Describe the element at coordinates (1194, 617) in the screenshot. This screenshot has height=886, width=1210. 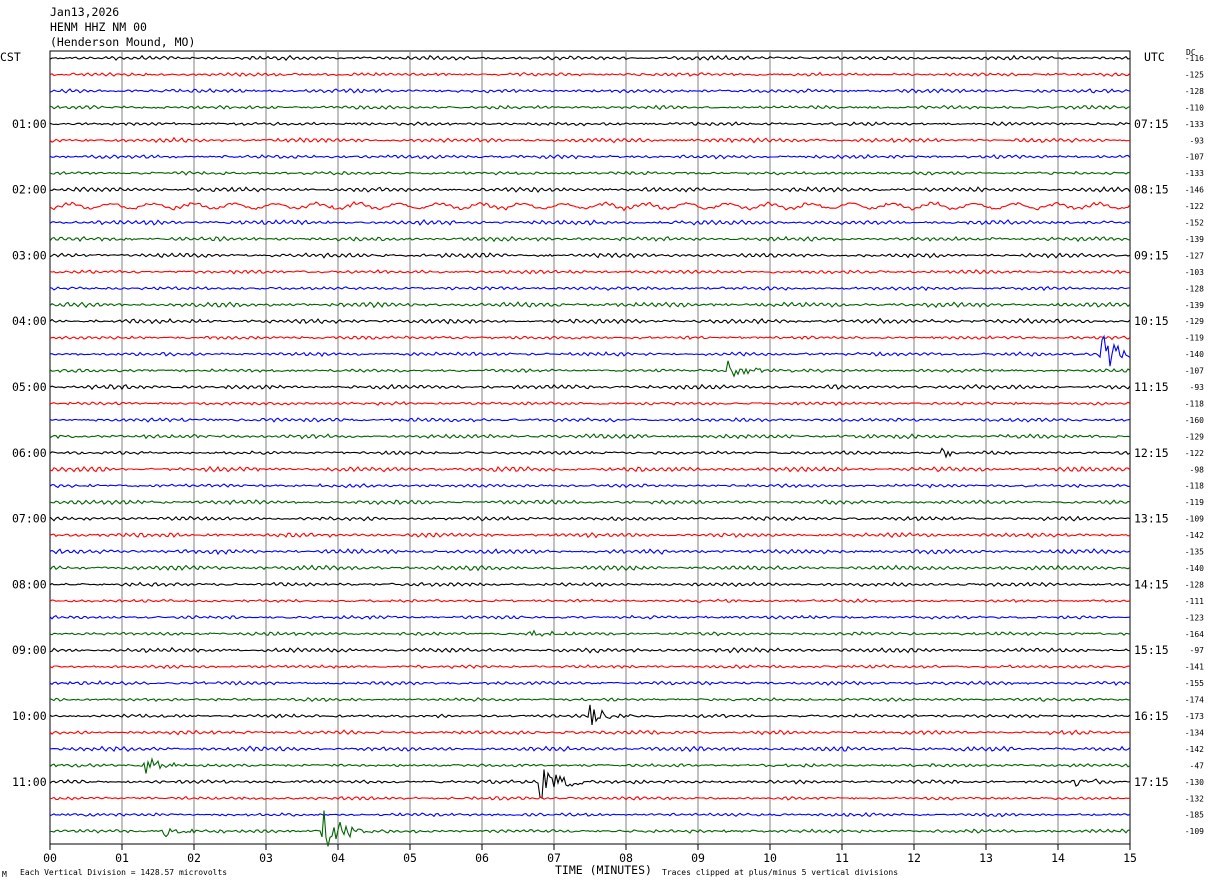
I see `dc-offset-label: -123` at that location.